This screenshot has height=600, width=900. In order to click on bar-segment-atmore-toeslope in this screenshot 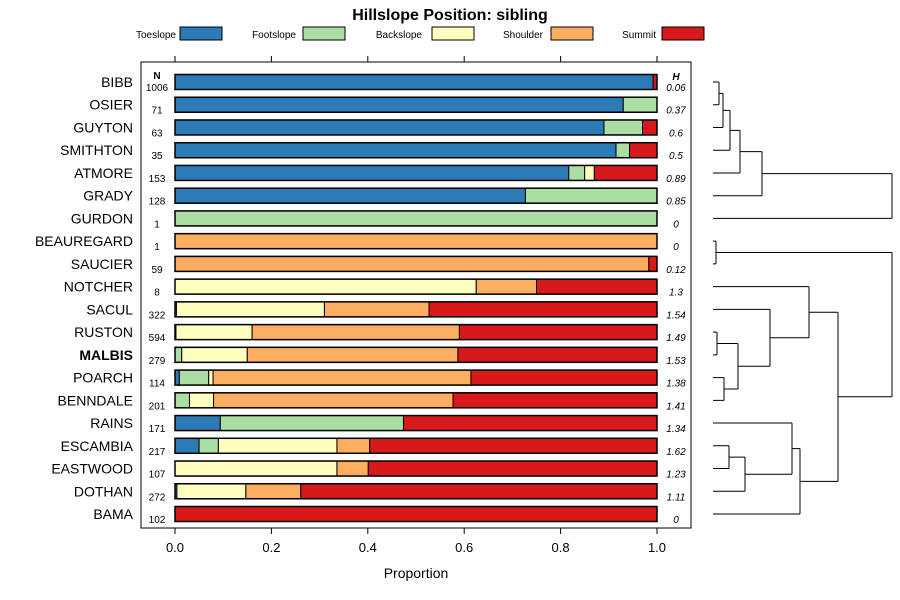, I will do `click(372, 172)`.